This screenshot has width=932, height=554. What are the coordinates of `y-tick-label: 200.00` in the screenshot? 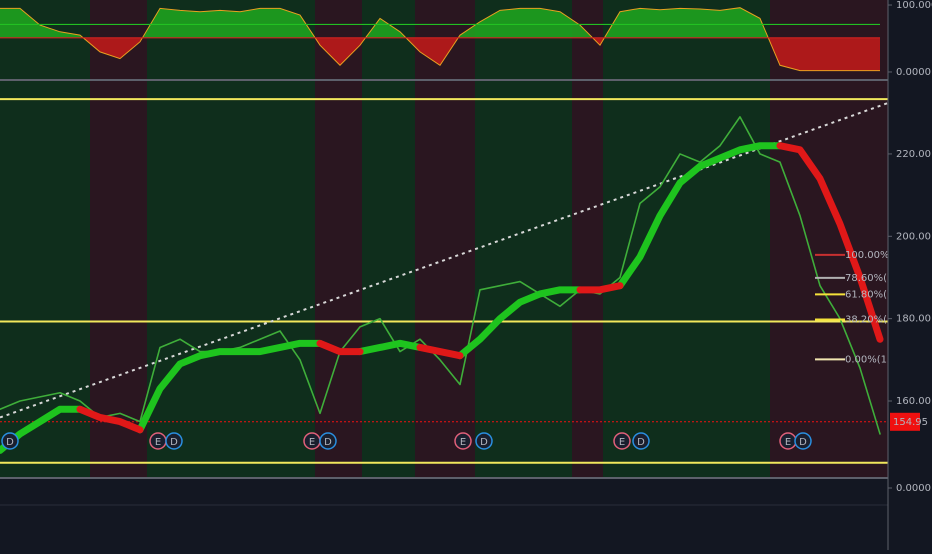 It's located at (913, 236).